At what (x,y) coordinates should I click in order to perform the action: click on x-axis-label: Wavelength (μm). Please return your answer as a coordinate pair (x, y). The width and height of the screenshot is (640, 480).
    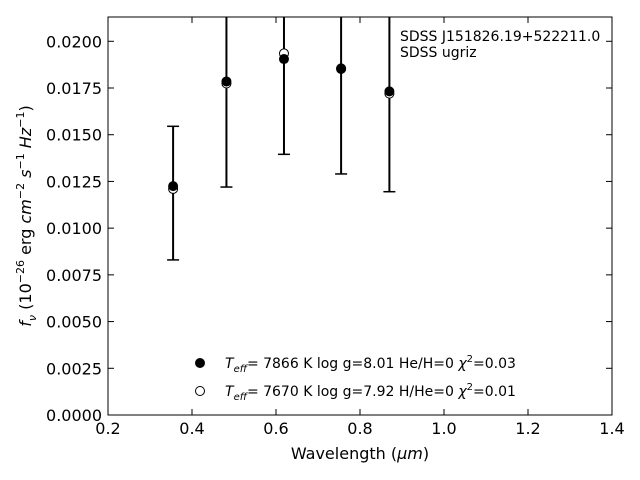
    Looking at the image, I should click on (360, 453).